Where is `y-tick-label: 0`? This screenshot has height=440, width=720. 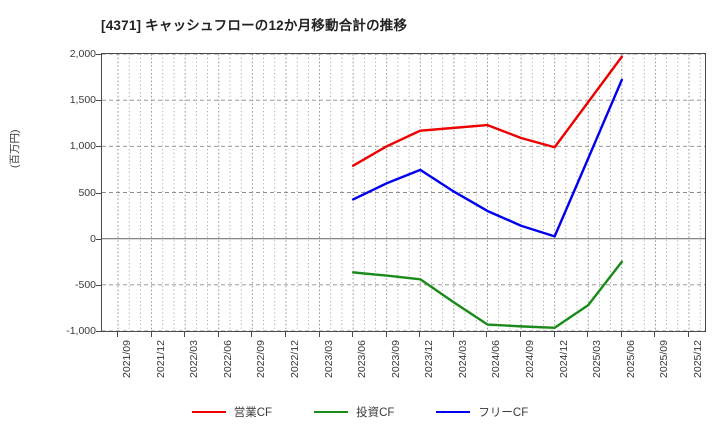 y-tick-label: 0 is located at coordinates (93, 238).